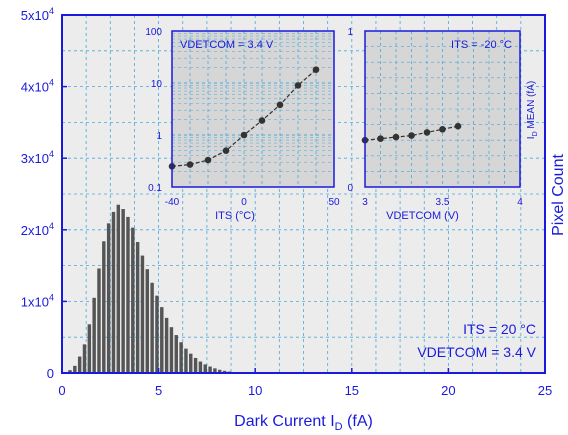 The height and width of the screenshot is (435, 568). I want to click on inset-y-tick-label: 0.1, so click(155, 188).